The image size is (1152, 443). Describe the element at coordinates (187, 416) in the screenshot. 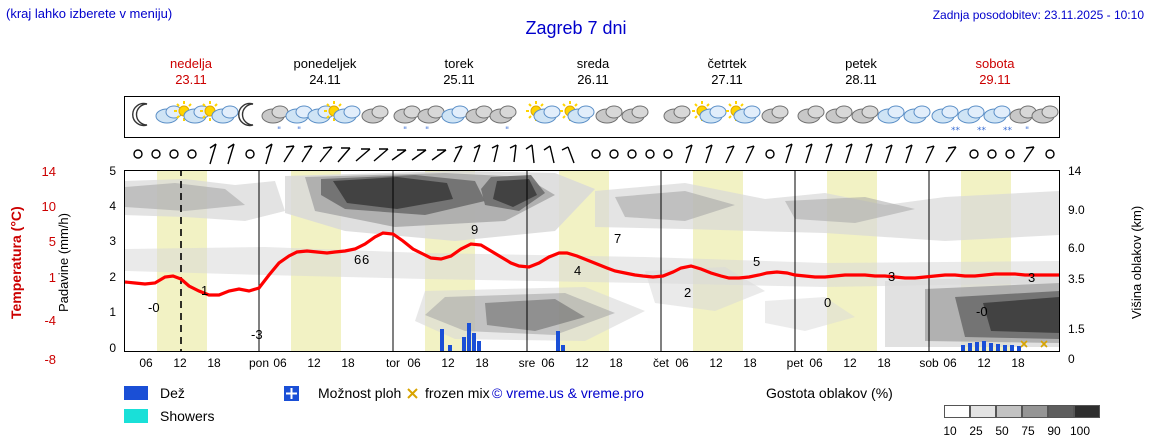

I see `legend-showers-label: Showers` at that location.